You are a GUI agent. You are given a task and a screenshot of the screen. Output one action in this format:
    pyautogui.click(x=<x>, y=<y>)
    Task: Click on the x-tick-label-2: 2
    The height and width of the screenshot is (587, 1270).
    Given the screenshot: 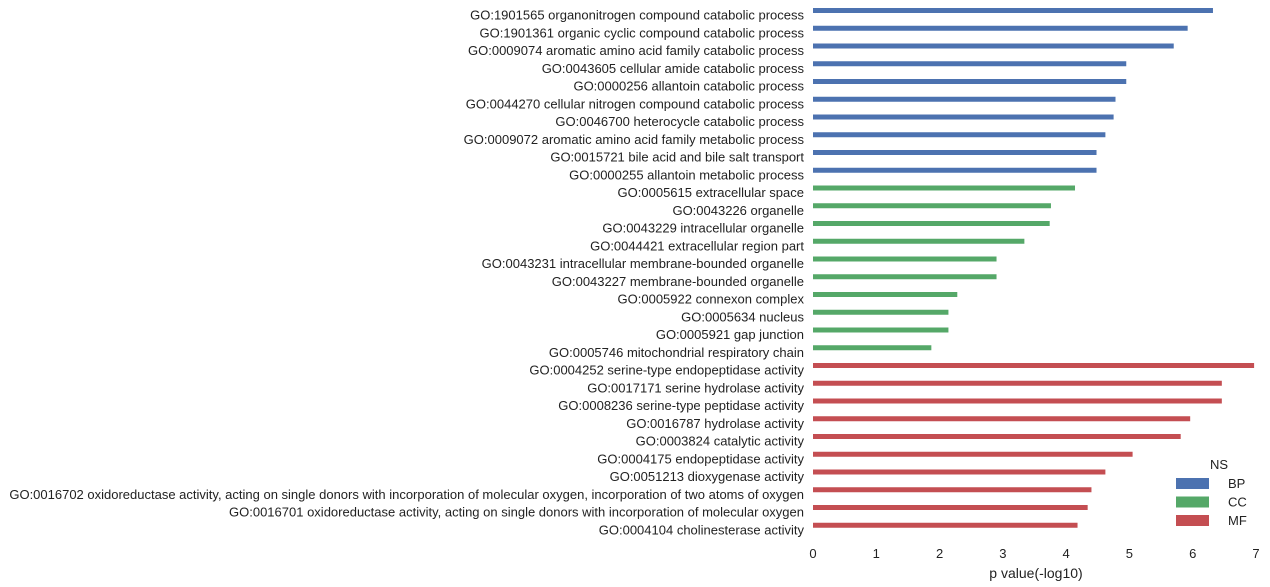 What is the action you would take?
    pyautogui.click(x=939, y=553)
    